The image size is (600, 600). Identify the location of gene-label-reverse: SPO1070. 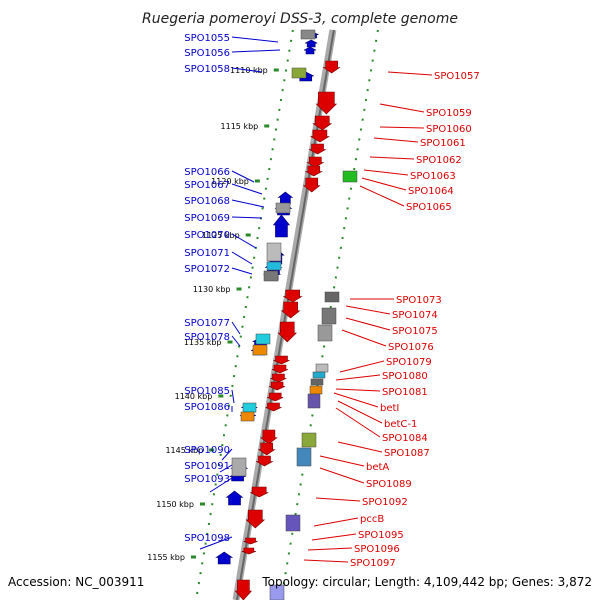
(207, 235).